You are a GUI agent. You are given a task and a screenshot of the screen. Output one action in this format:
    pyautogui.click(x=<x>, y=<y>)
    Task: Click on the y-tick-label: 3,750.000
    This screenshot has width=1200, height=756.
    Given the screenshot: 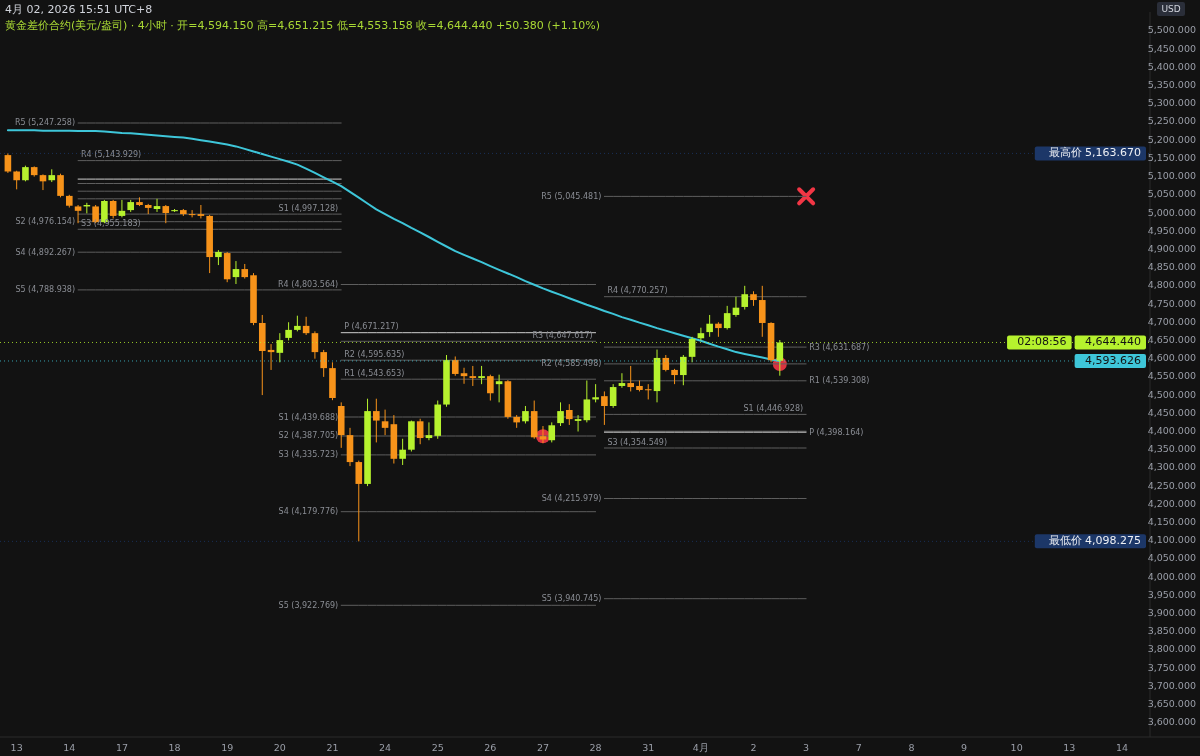 What is the action you would take?
    pyautogui.click(x=1171, y=667)
    